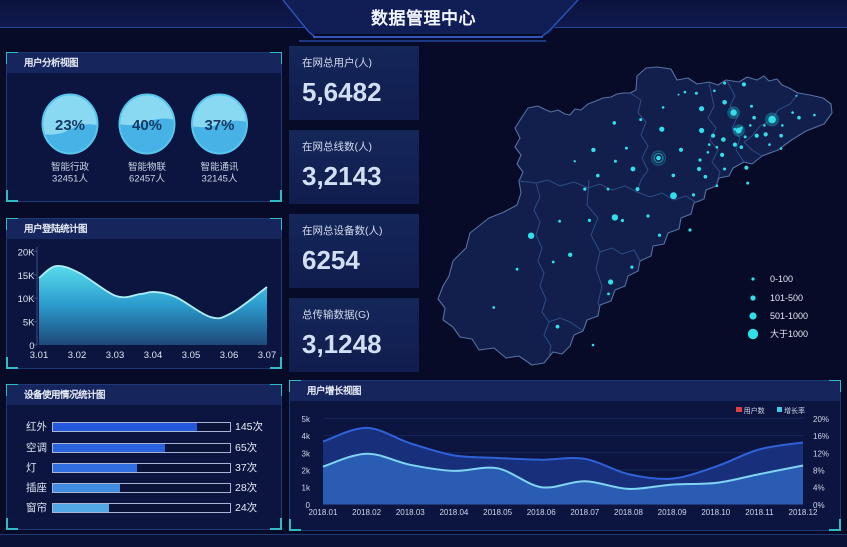 This screenshot has width=847, height=547. Describe the element at coordinates (191, 355) in the screenshot. I see `svg-text: 3.05` at that location.